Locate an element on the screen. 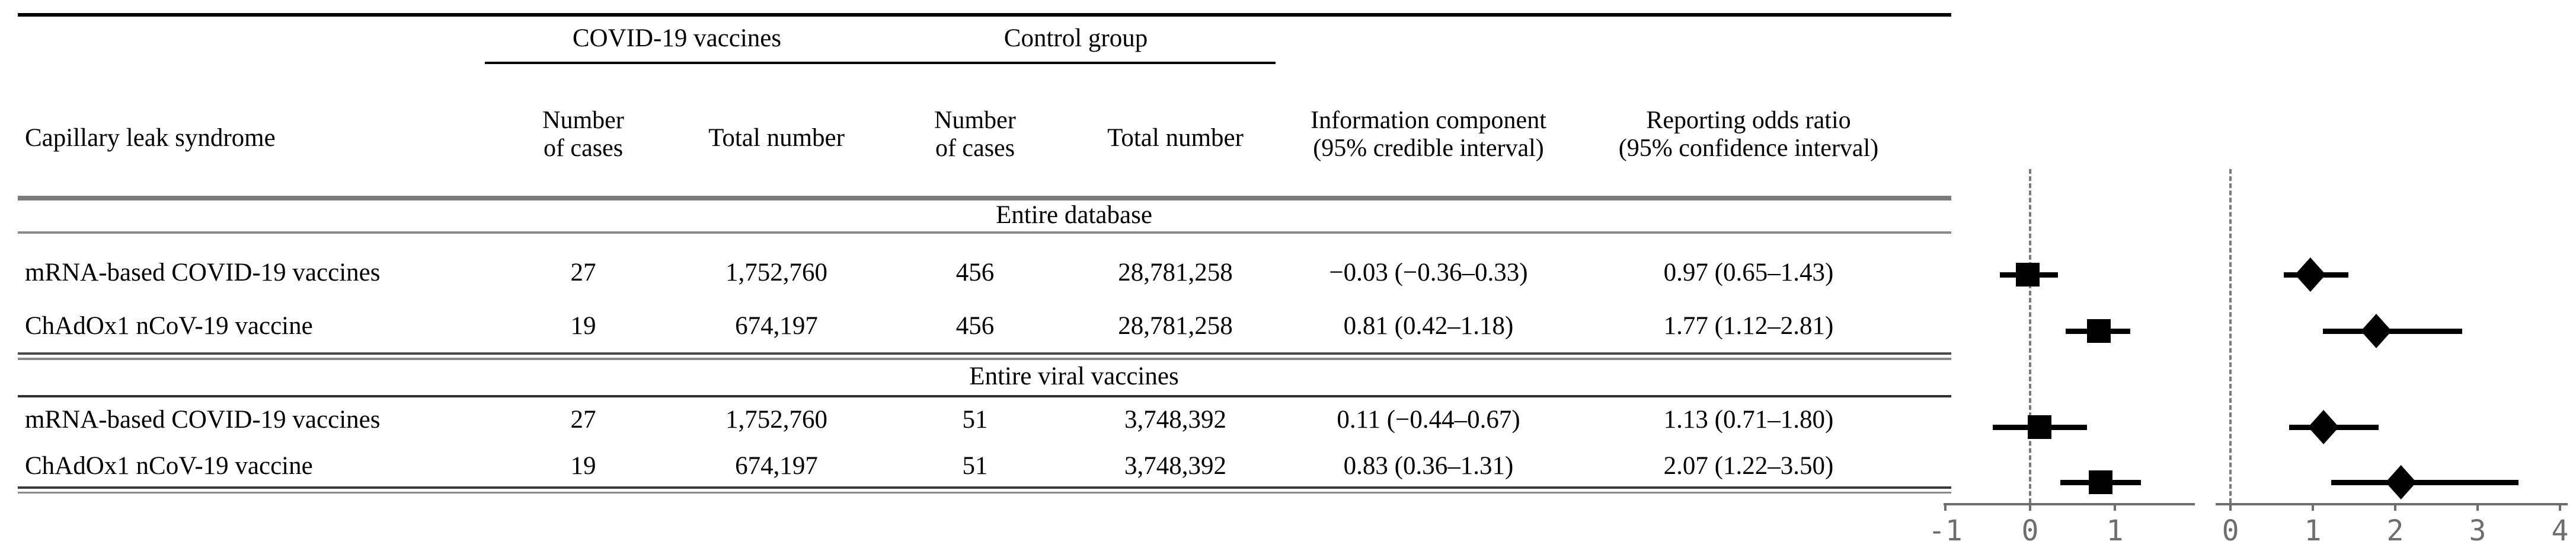 This screenshot has height=557, width=2576. header-line: (95% confidence interval) is located at coordinates (1748, 148).